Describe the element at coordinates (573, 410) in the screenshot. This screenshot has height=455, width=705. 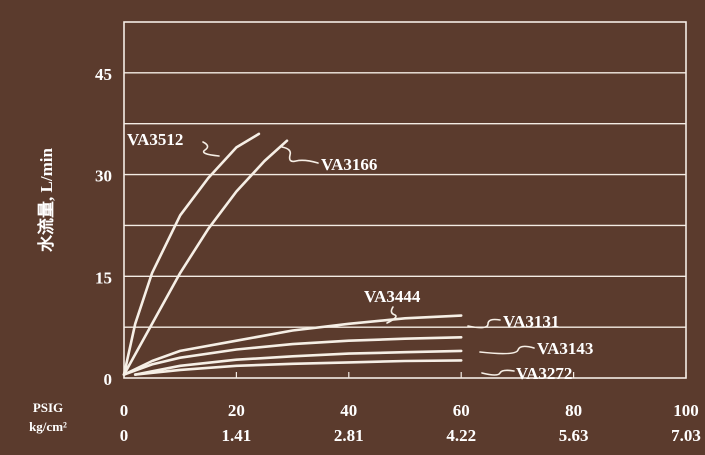
I see `x-tick-label-psig: 80` at that location.